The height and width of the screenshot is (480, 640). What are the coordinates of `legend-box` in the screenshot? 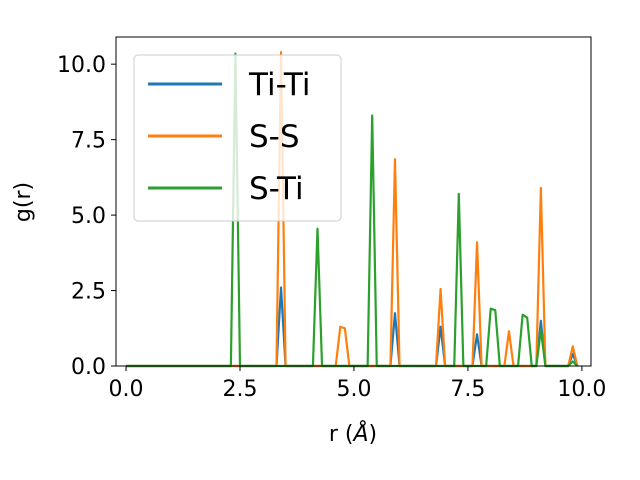 It's located at (237, 138).